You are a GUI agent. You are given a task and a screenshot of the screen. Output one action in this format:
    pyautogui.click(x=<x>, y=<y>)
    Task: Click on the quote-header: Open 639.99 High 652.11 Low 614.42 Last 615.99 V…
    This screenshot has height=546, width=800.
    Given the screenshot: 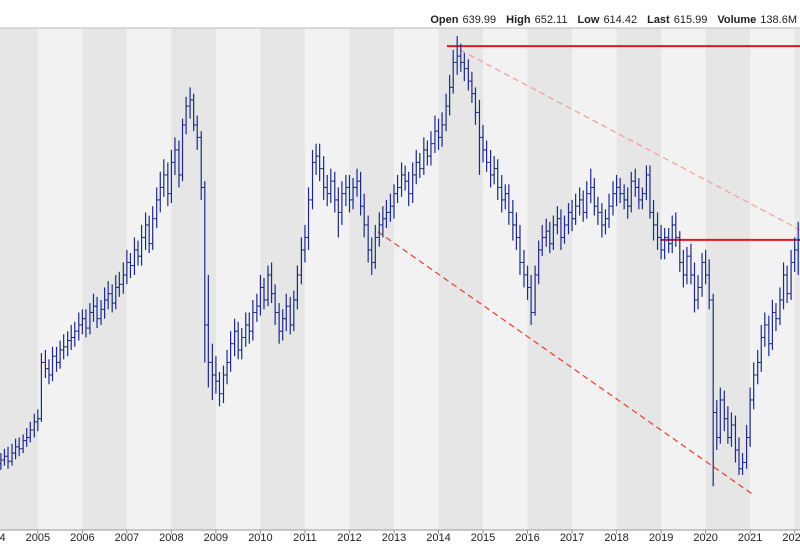 What is the action you would take?
    pyautogui.click(x=613, y=20)
    